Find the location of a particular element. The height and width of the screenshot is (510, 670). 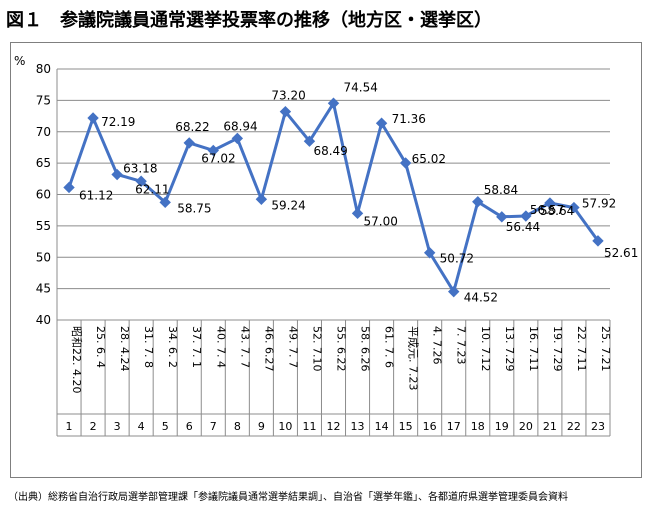

data-label: 63.18 is located at coordinates (140, 169).